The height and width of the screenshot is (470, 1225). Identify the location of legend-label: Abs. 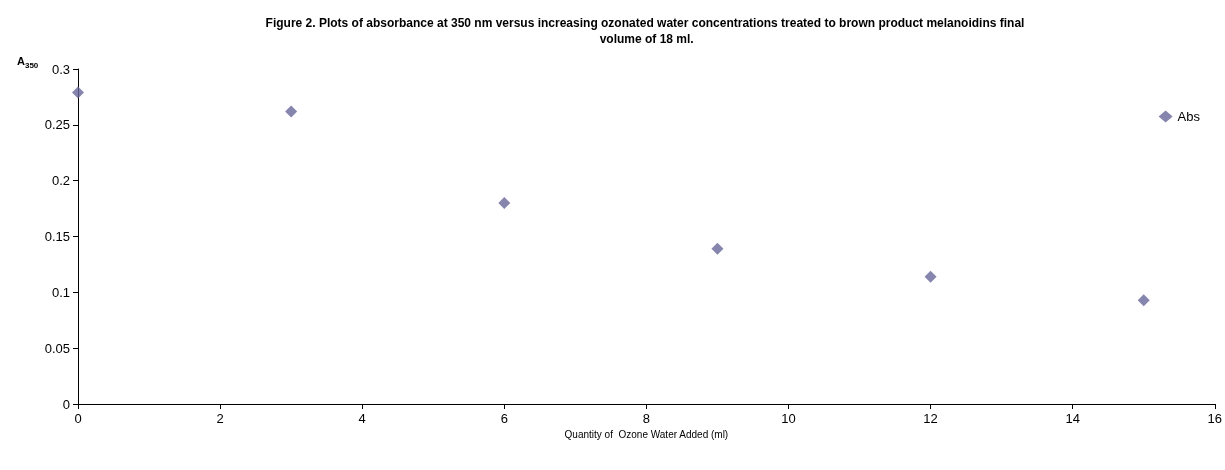
(1189, 116).